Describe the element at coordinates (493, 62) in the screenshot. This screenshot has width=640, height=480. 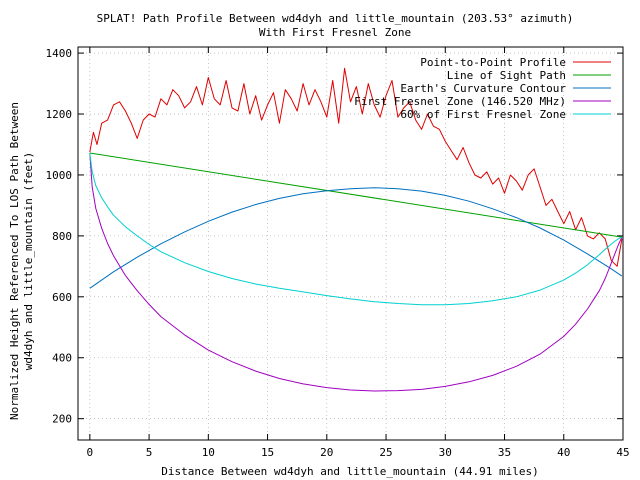
I see `legend-label-point-to-point-profile: Point-to-Point Profile` at that location.